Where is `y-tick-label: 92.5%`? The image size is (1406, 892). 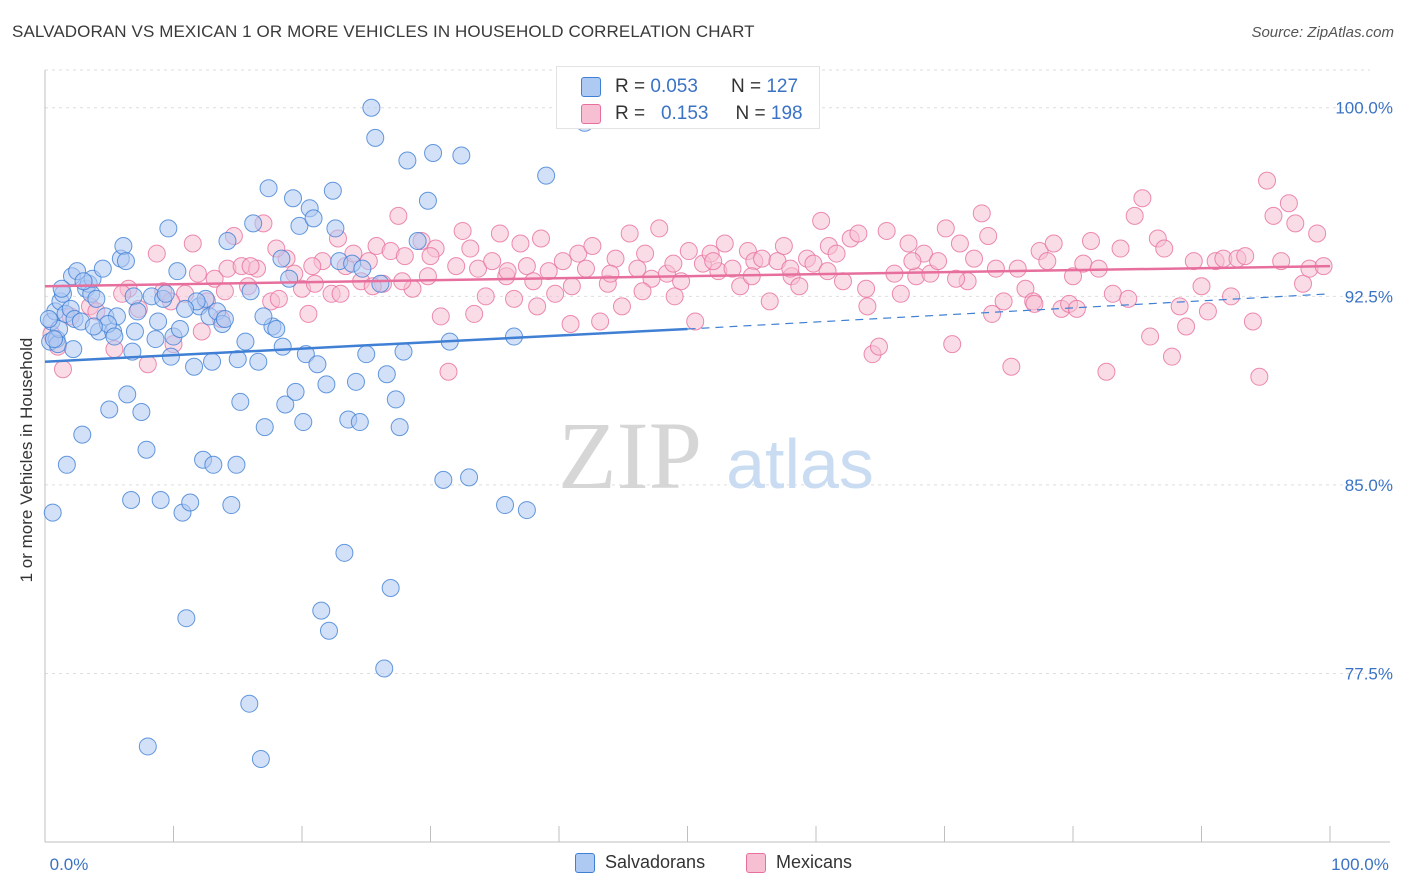 y-tick-label: 92.5% is located at coordinates (1369, 296).